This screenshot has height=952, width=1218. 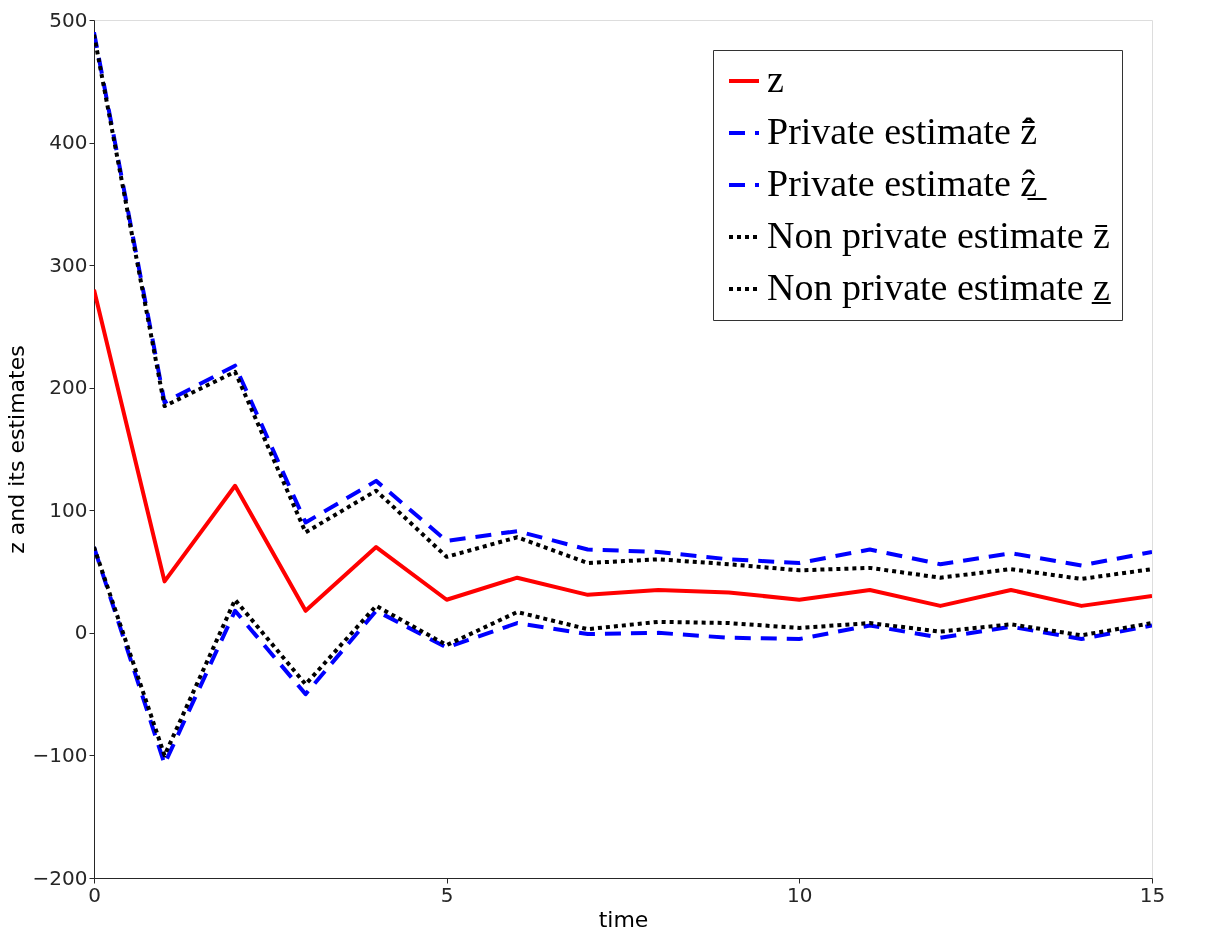 I want to click on legend-label: Non private estimate z̲, so click(x=939, y=287).